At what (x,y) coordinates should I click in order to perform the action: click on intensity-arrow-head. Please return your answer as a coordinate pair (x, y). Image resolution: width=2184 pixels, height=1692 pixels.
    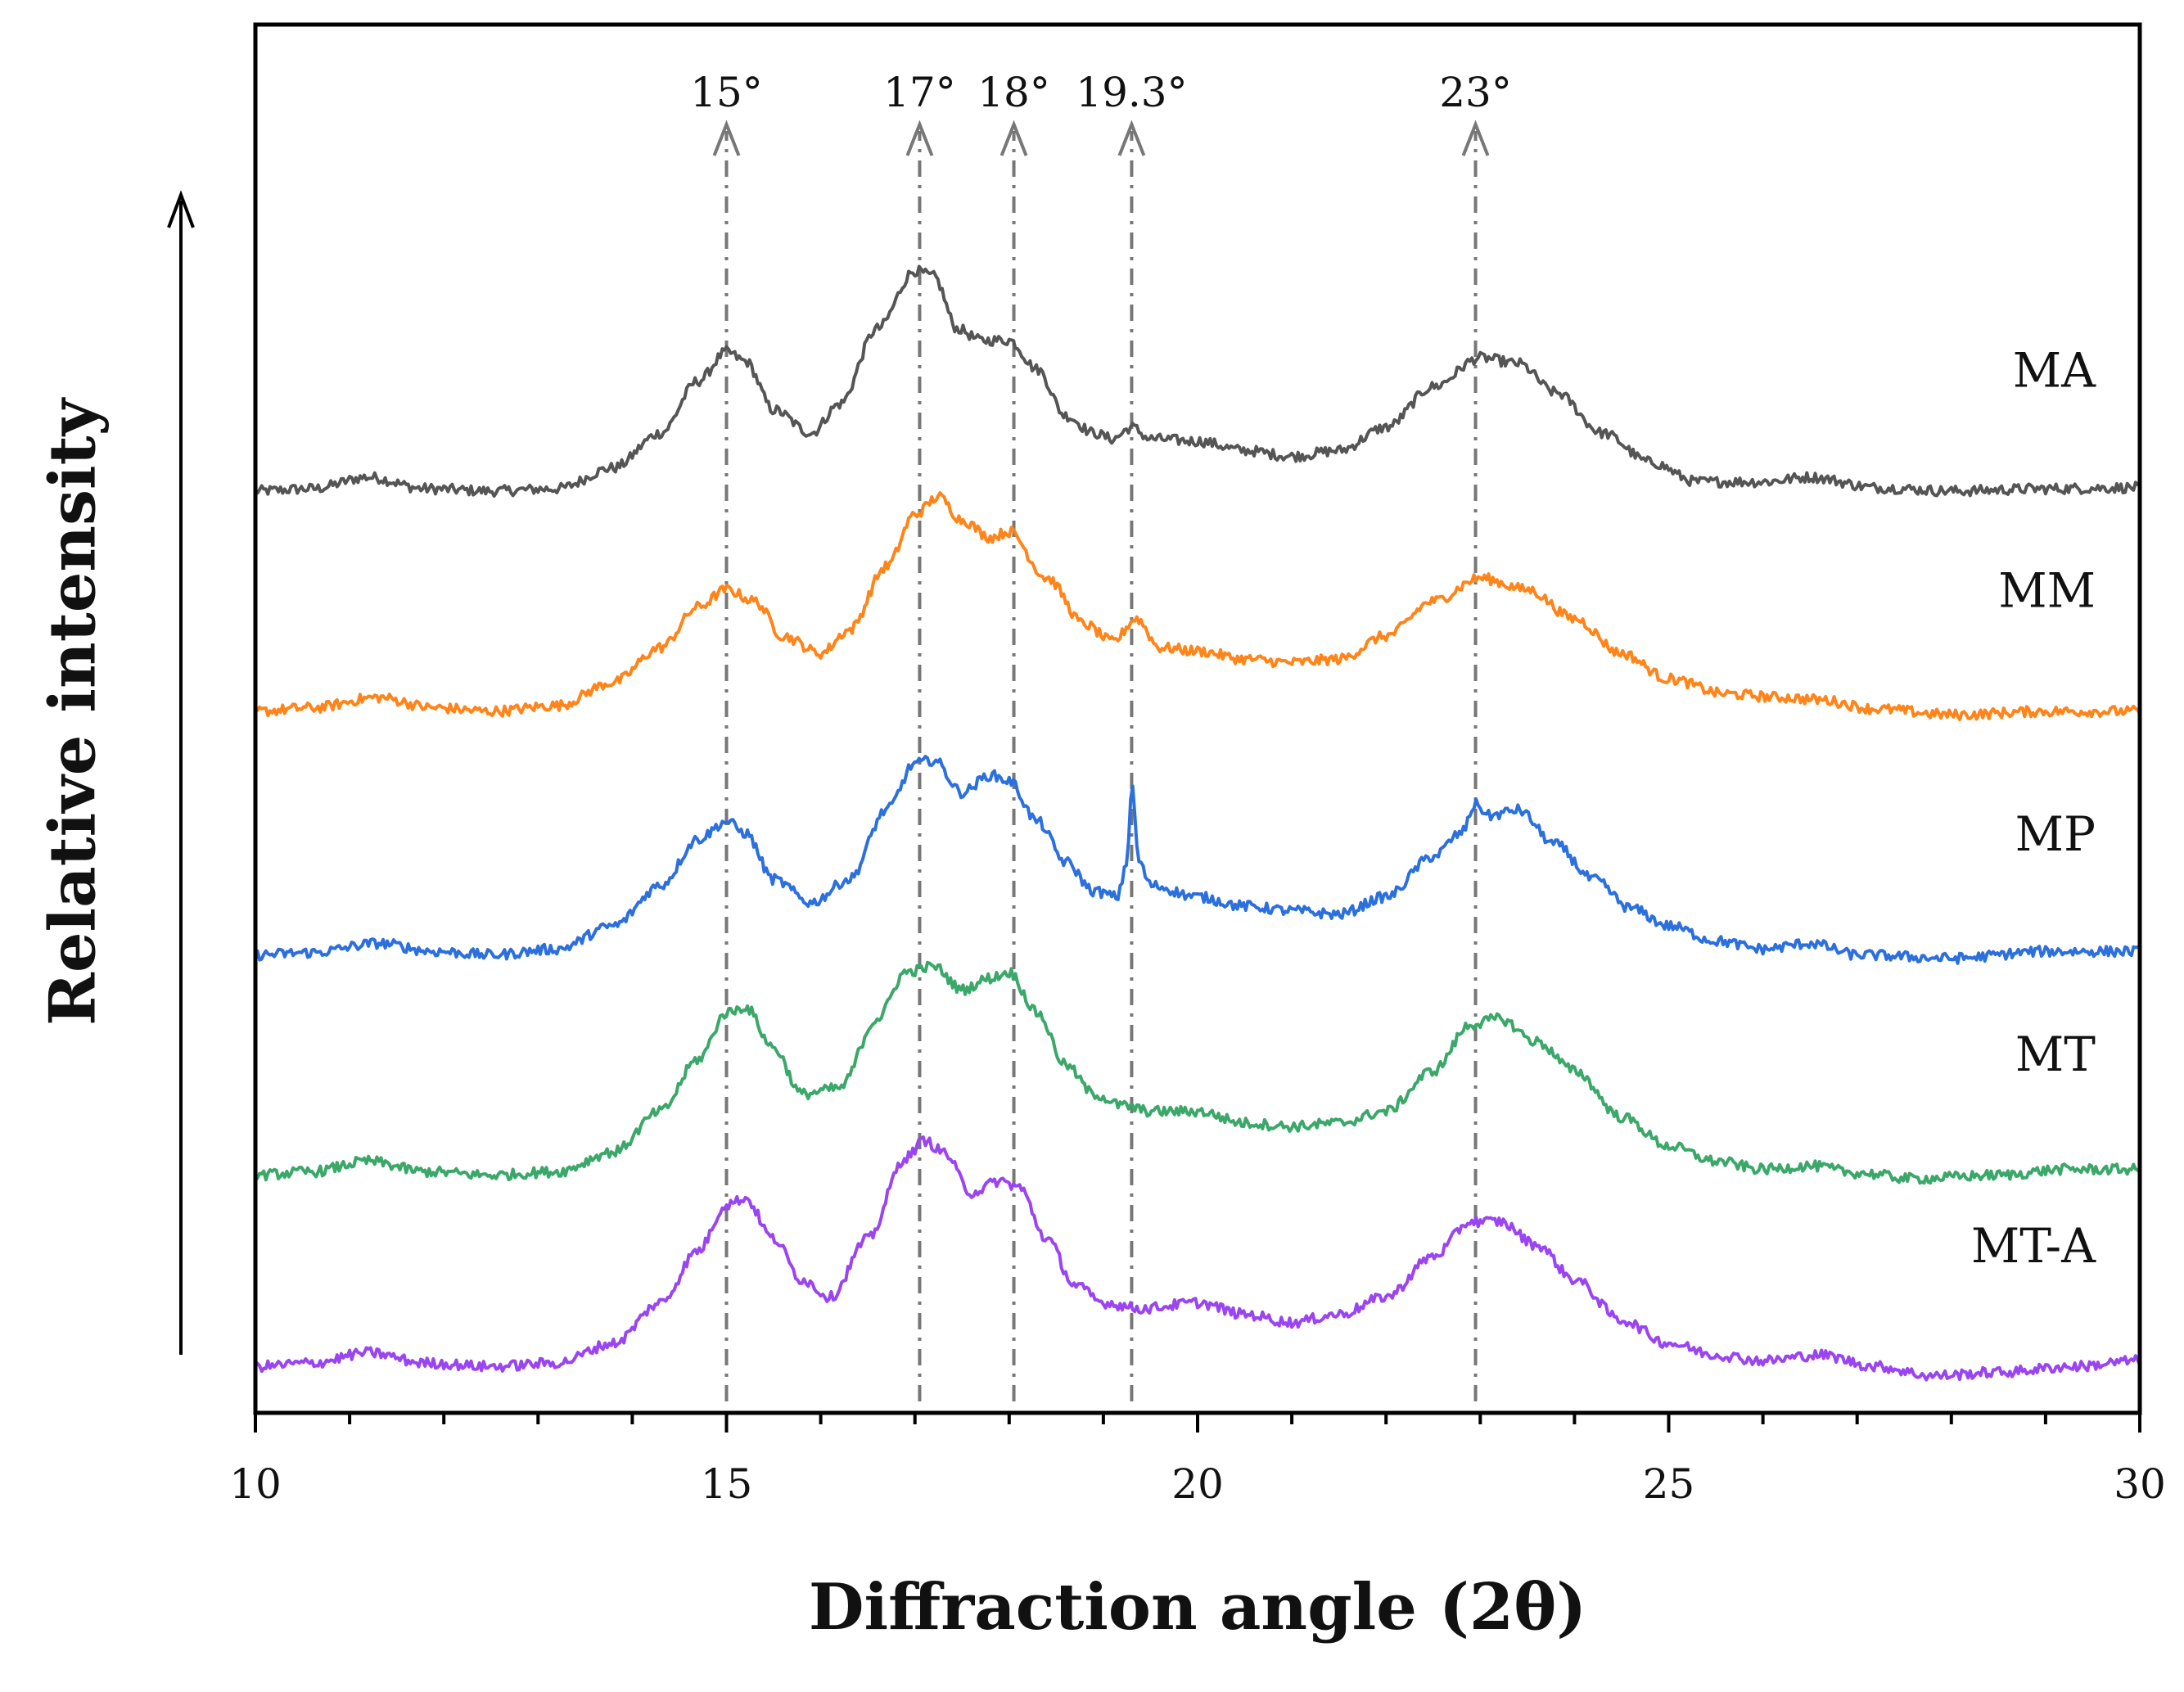
    Looking at the image, I should click on (181, 209).